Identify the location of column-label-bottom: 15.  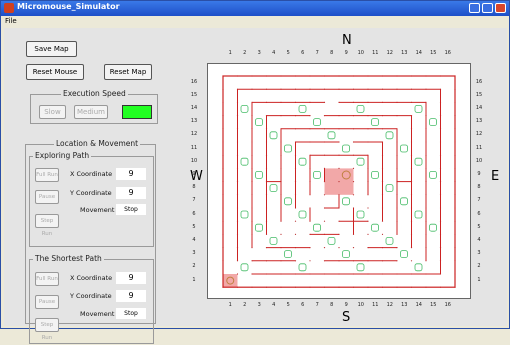
(433, 305).